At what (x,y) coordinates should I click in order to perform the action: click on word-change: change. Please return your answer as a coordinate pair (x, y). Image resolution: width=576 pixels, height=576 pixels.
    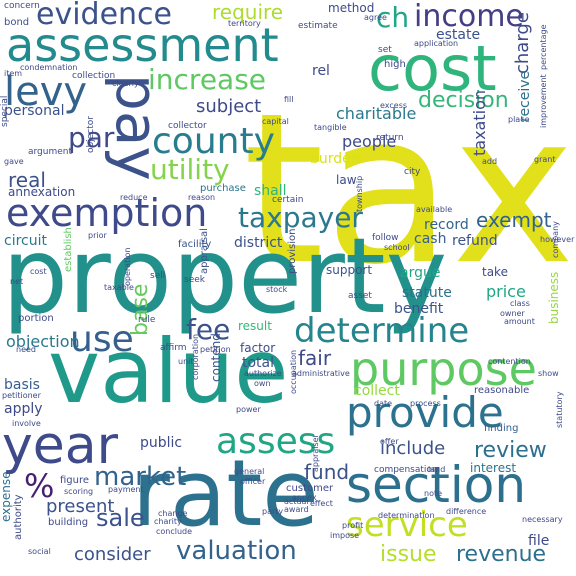
    Looking at the image, I should click on (173, 513).